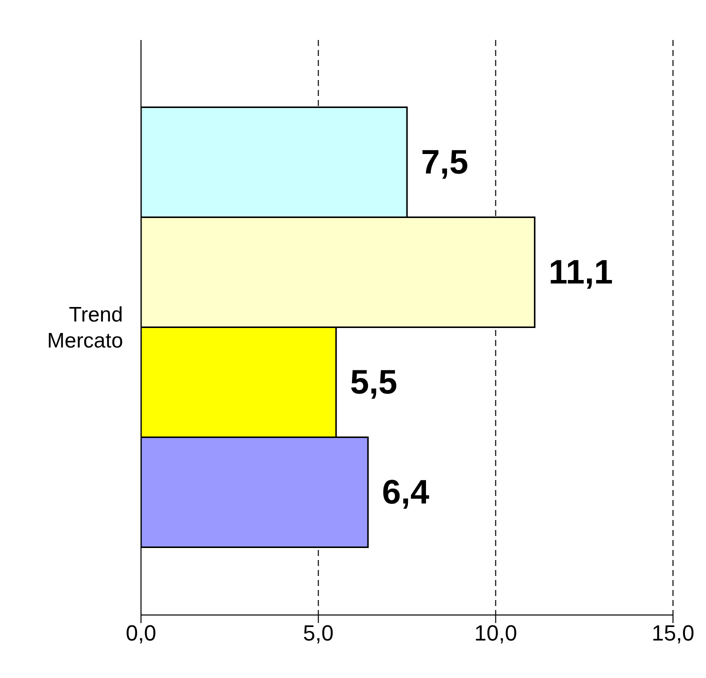 This screenshot has width=706, height=678. Describe the element at coordinates (444, 162) in the screenshot. I see `data-label: 7,5` at that location.